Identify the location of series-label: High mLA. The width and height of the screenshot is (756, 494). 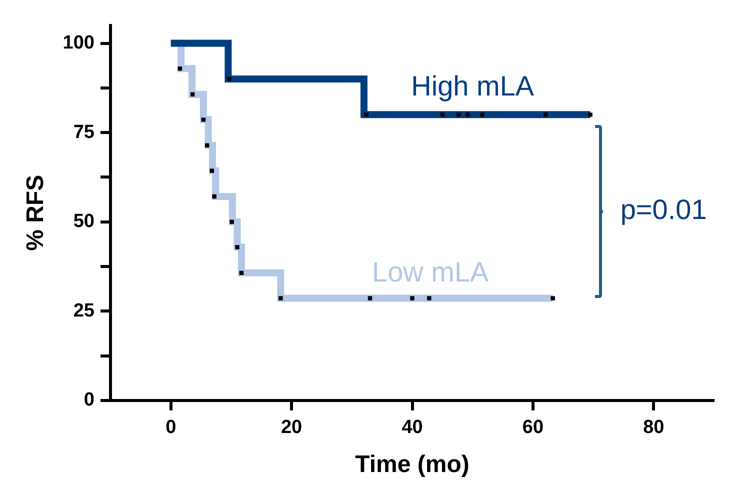
(472, 86).